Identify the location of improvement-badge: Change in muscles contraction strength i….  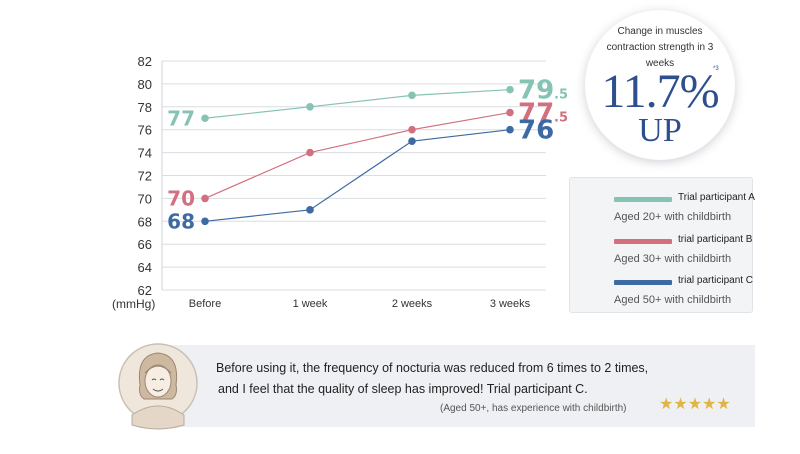
(660, 85).